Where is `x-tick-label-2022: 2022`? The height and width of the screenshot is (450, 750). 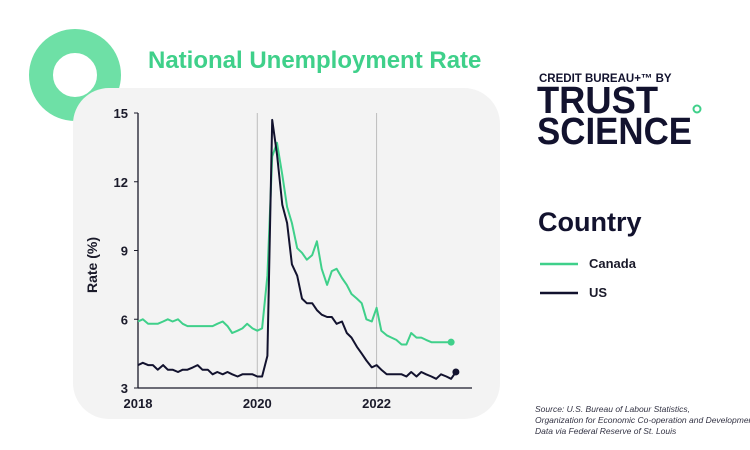 x-tick-label-2022: 2022 is located at coordinates (376, 403).